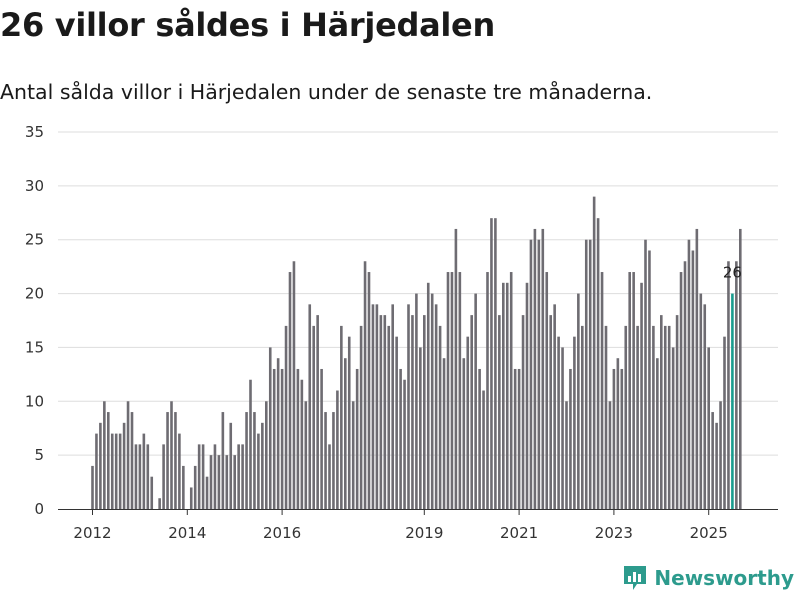  I want to click on y-tick-label: 0, so click(39, 509).